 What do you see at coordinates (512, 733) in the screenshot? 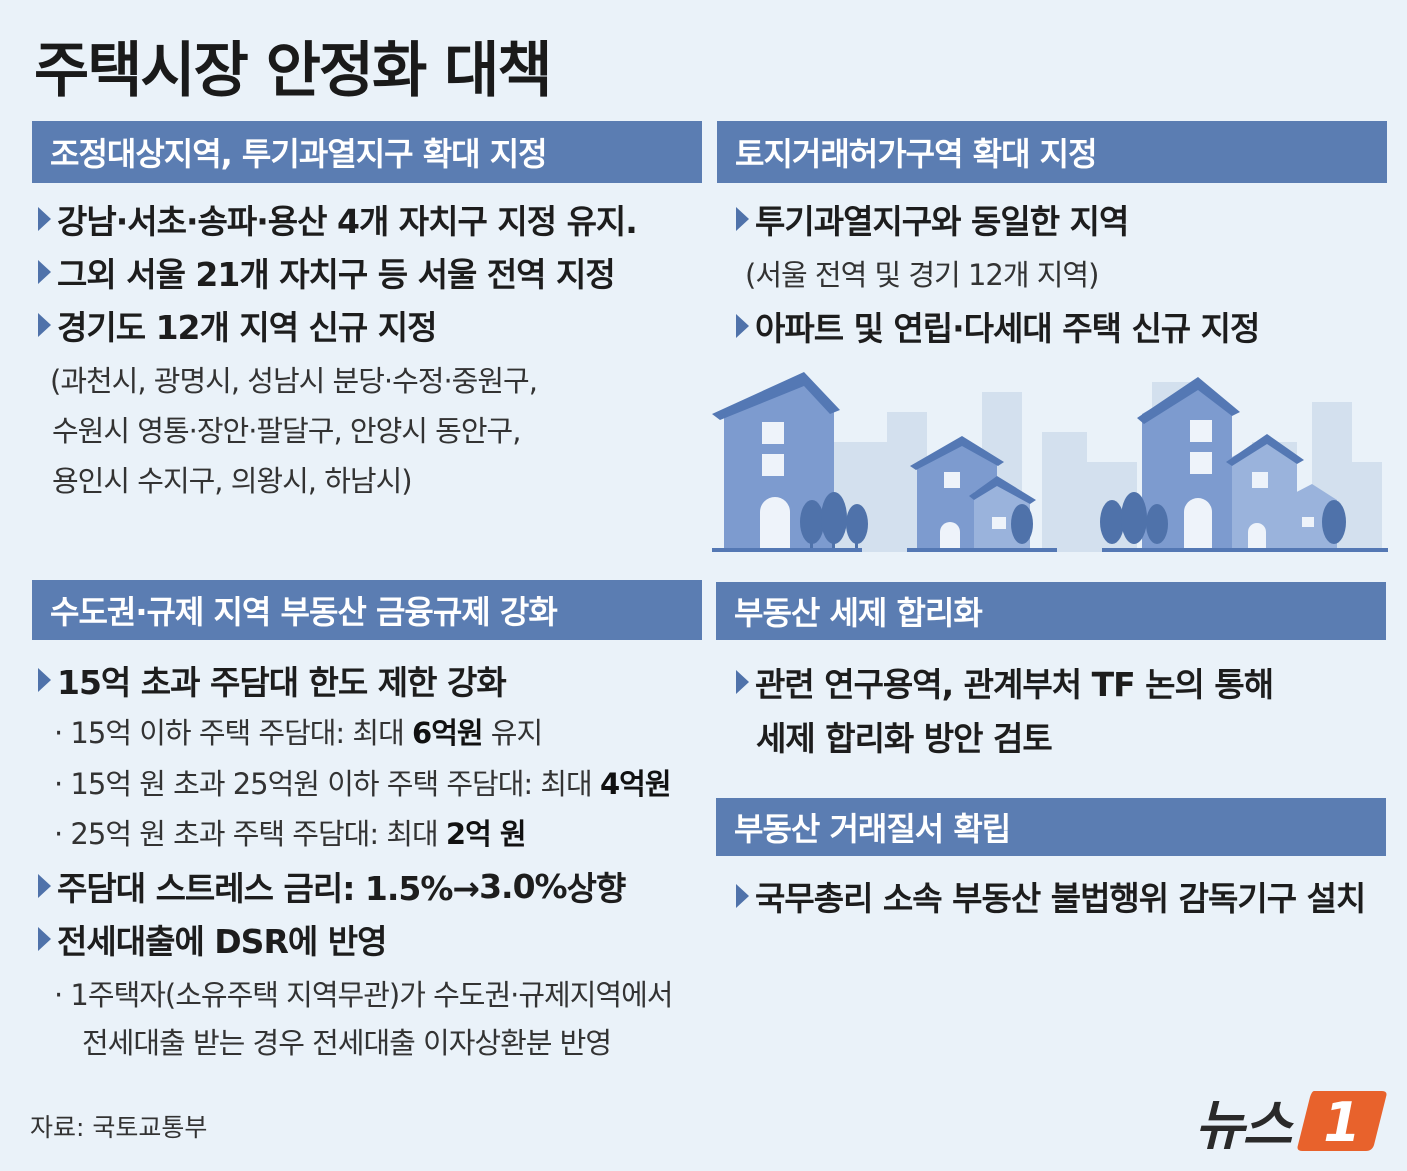
I see `sub-tail: 유지` at bounding box center [512, 733].